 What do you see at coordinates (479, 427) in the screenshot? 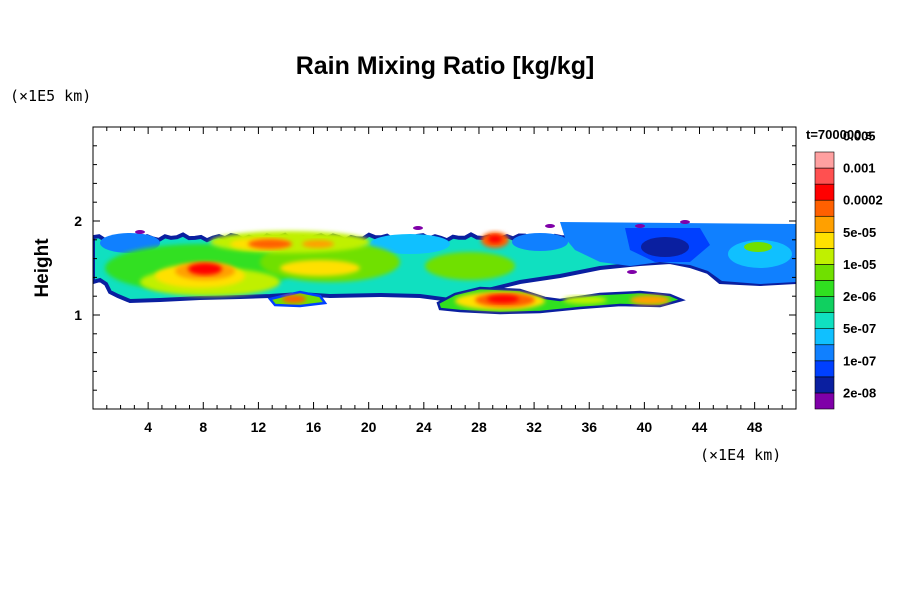
I see `x-tick-label: 28` at bounding box center [479, 427].